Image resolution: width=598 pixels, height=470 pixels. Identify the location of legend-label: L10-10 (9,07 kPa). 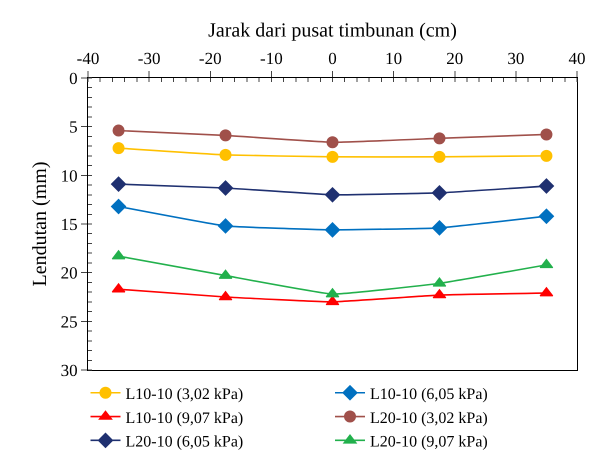
(185, 418).